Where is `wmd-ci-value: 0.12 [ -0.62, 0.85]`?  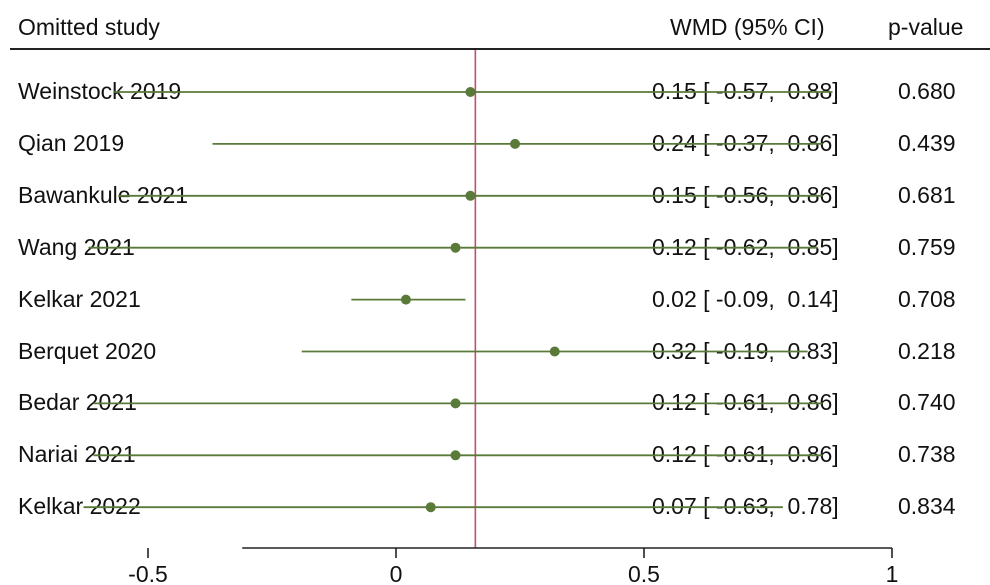 wmd-ci-value: 0.12 [ -0.62, 0.85] is located at coordinates (745, 246).